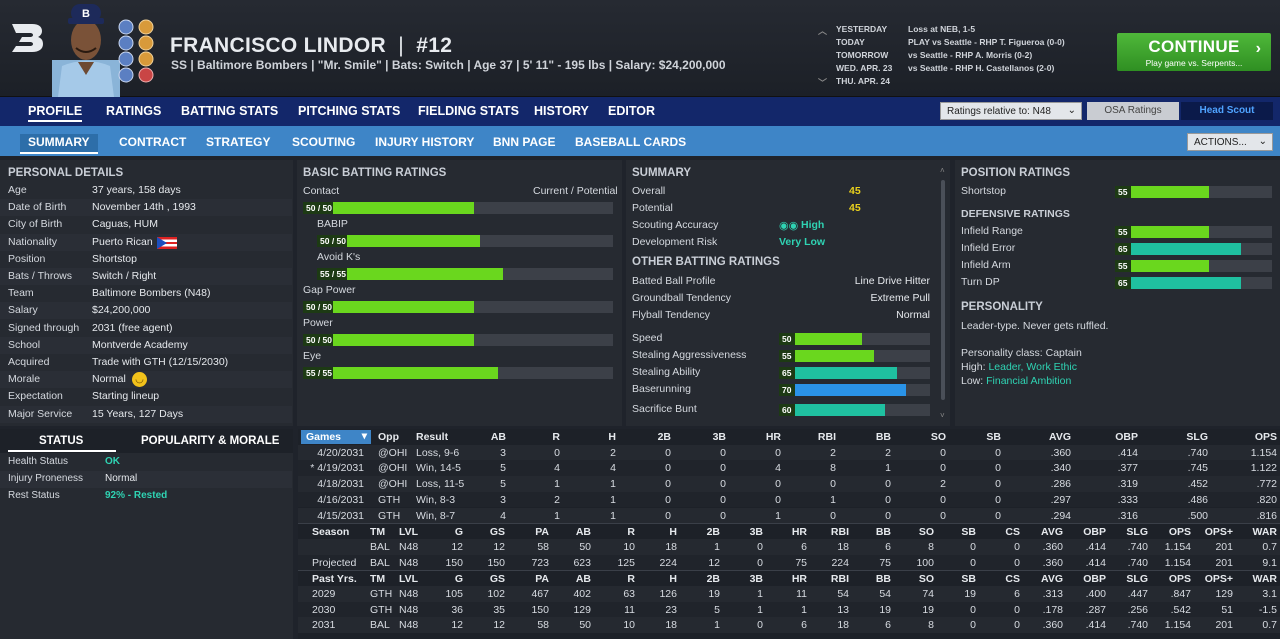 The width and height of the screenshot is (1280, 639). What do you see at coordinates (993, 437) in the screenshot?
I see `column-header: SB` at bounding box center [993, 437].